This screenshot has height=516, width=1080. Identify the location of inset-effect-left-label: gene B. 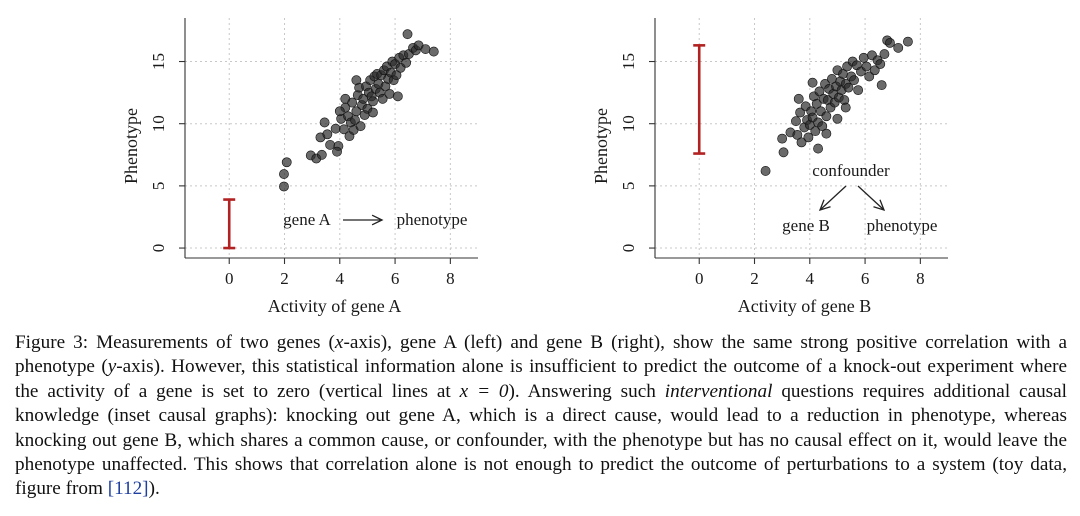
(806, 225).